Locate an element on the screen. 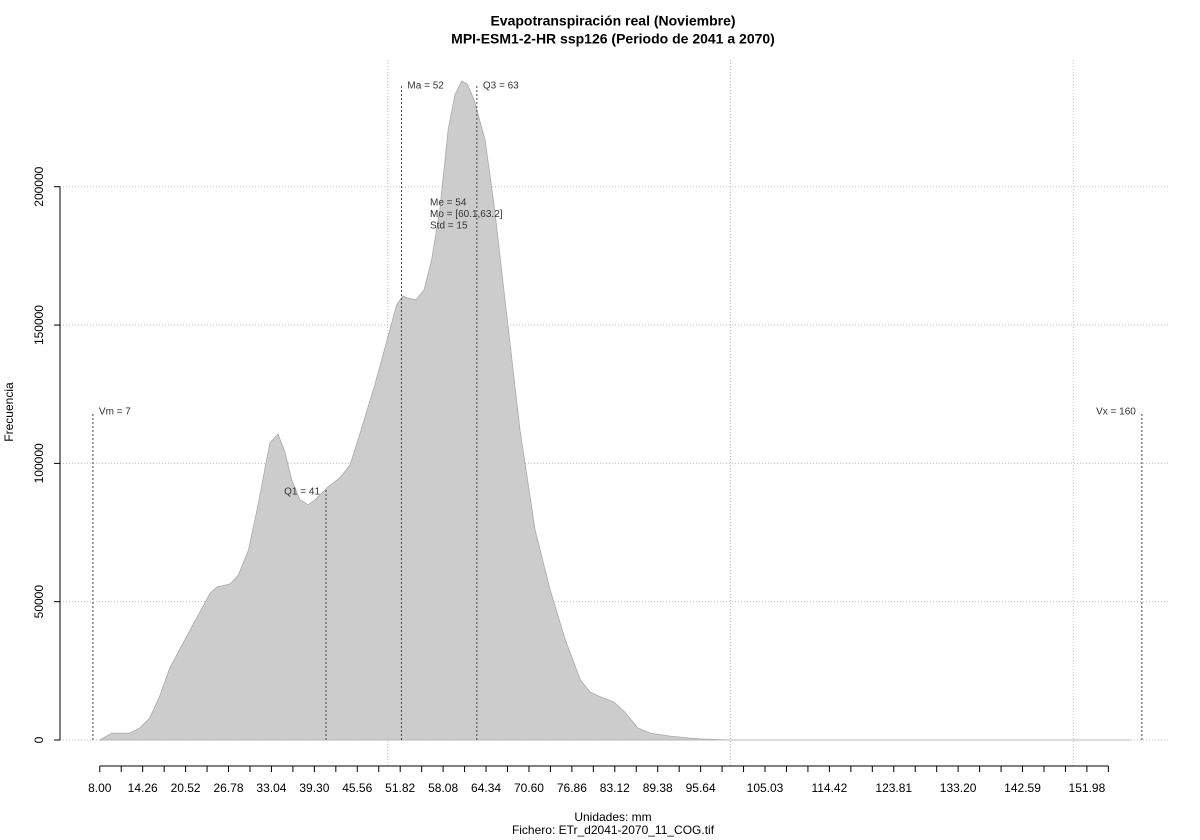 The image size is (1200, 840). y-tick-label: 50000 is located at coordinates (39, 602).